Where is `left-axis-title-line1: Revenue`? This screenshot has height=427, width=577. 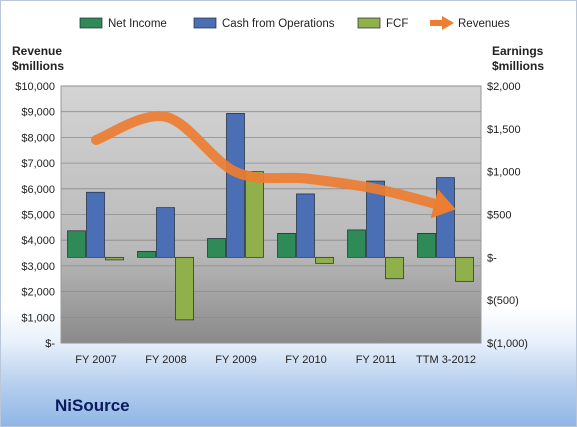 left-axis-title-line1: Revenue is located at coordinates (37, 51).